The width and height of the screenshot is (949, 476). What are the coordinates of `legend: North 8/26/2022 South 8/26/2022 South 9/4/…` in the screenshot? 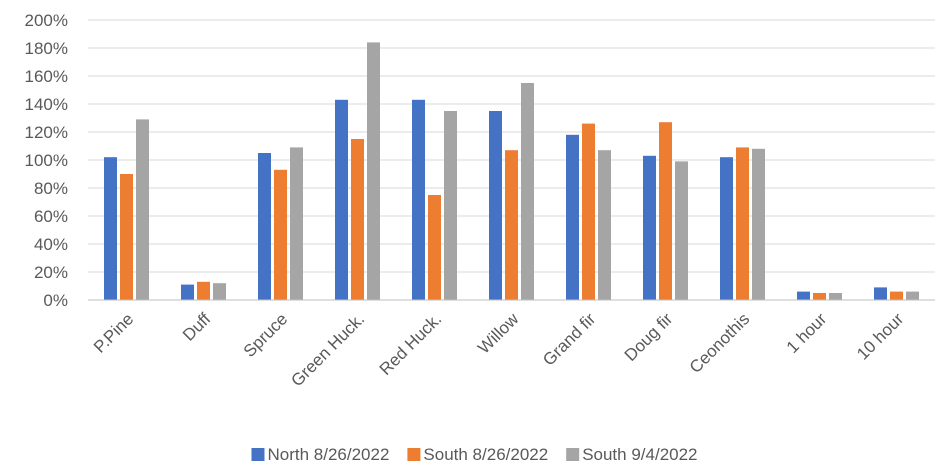 It's located at (474, 454).